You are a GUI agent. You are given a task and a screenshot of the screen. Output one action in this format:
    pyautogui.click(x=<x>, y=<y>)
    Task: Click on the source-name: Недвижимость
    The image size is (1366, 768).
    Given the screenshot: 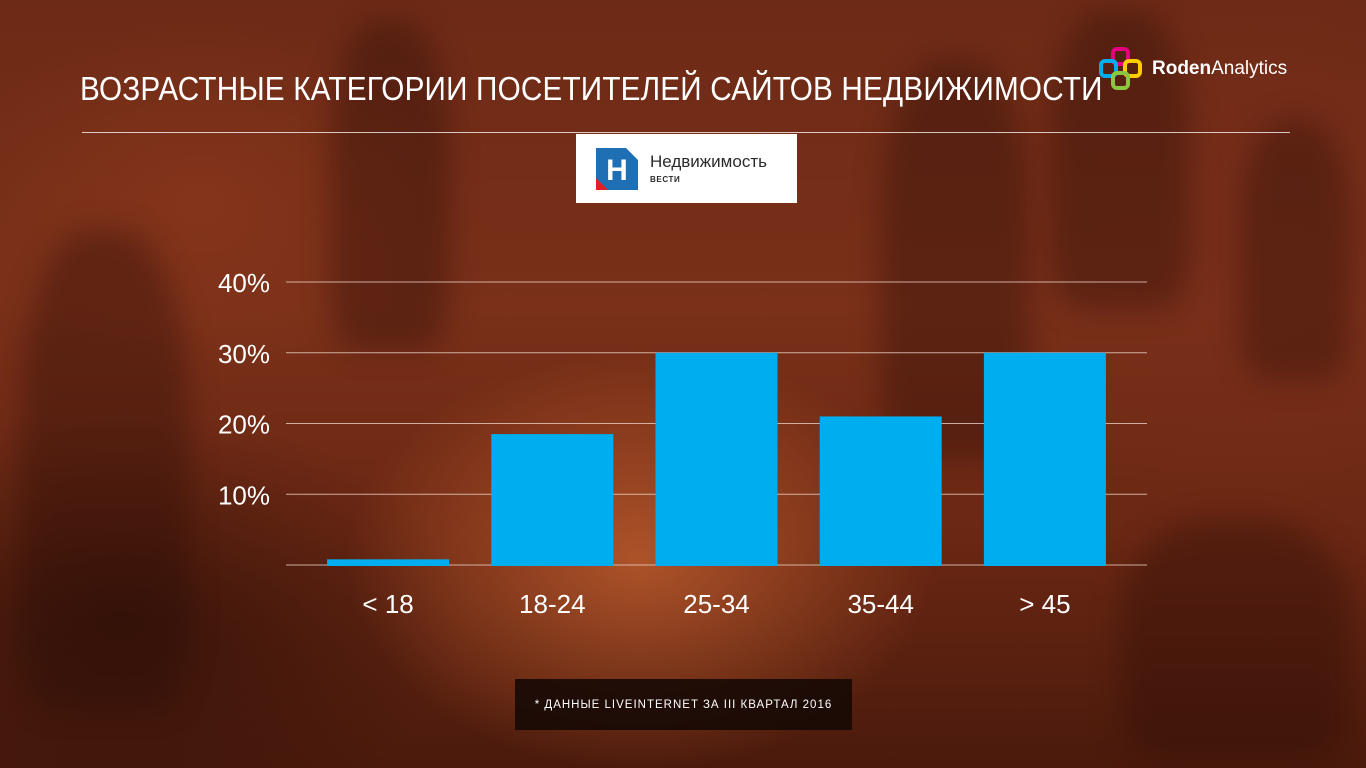 What is the action you would take?
    pyautogui.click(x=708, y=161)
    